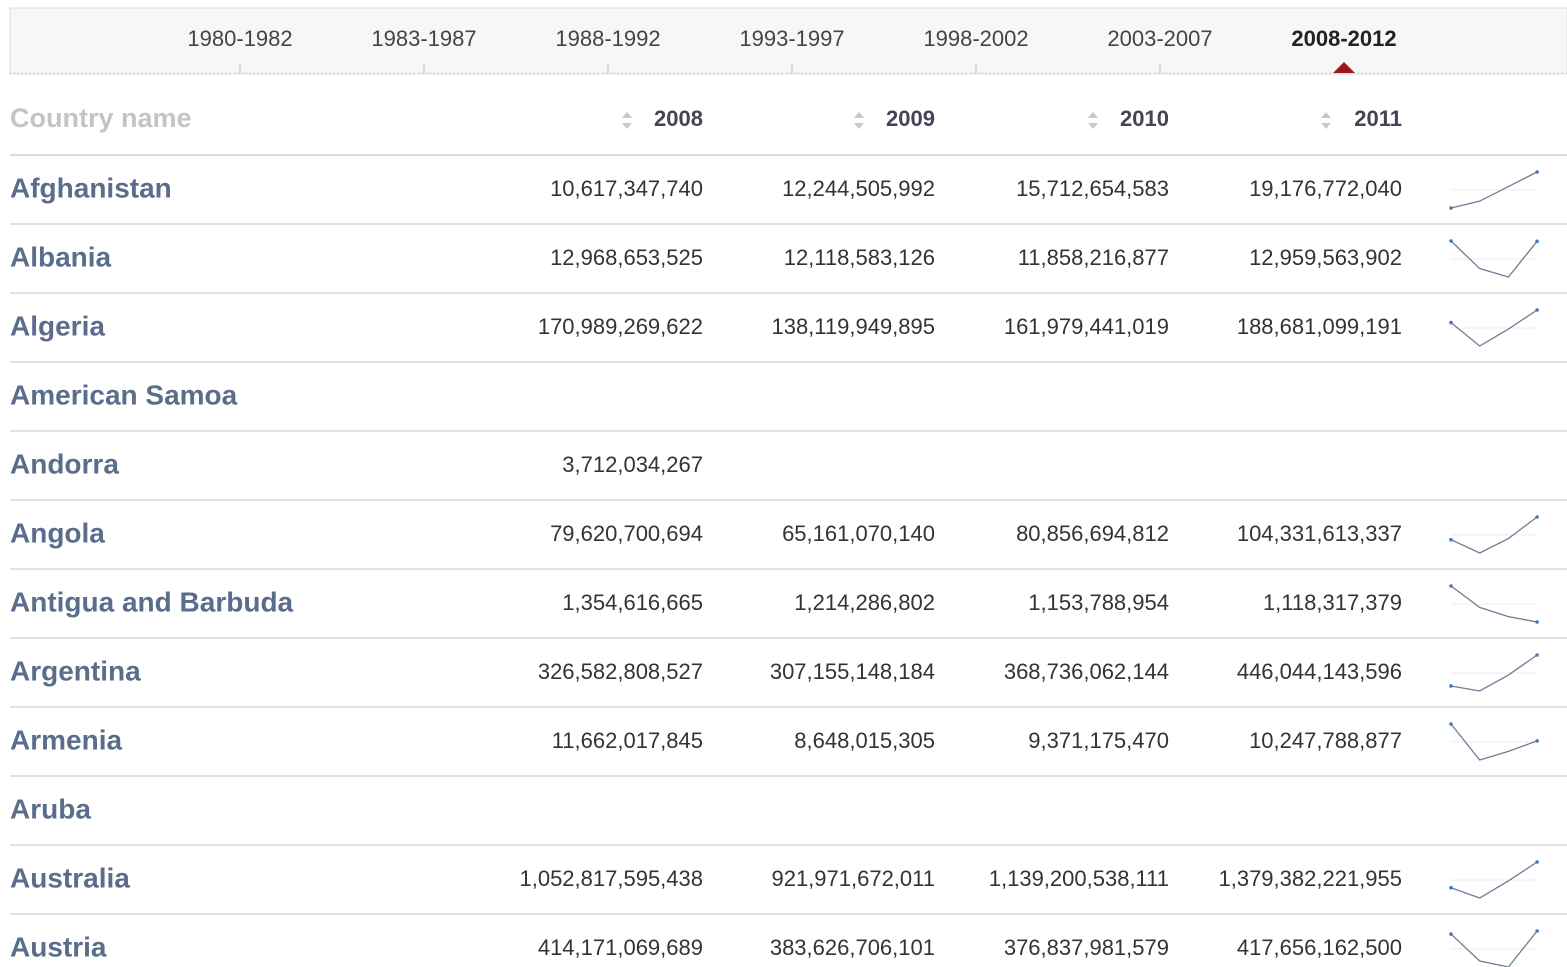 The image size is (1567, 967). I want to click on country-name: Argentina, so click(75, 670).